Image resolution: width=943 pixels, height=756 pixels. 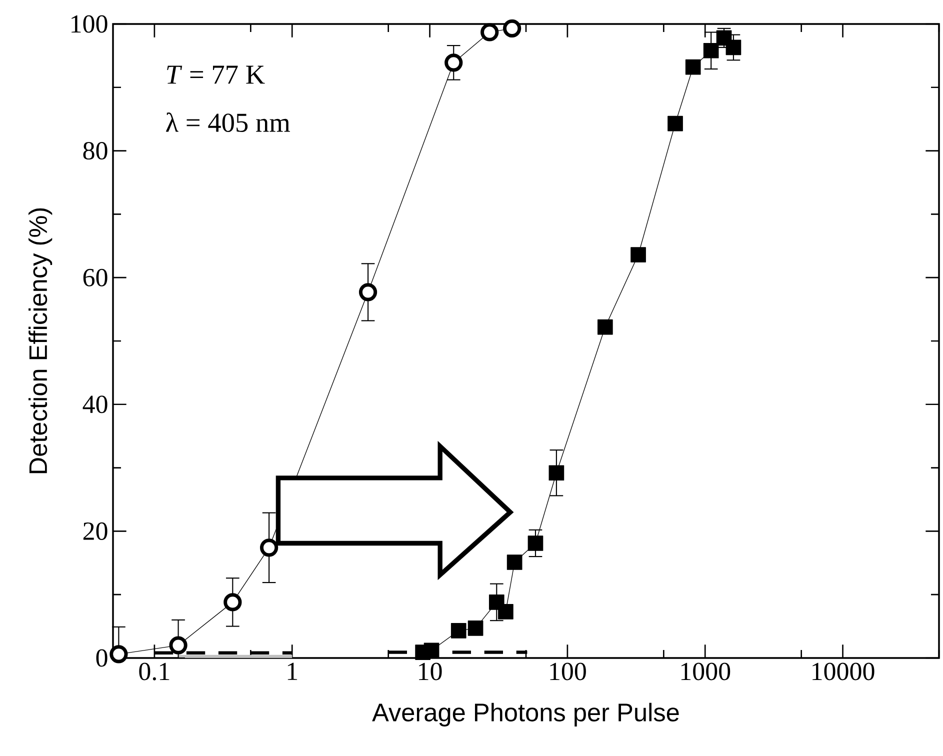 I want to click on x-tick-label: 10000, so click(x=843, y=671).